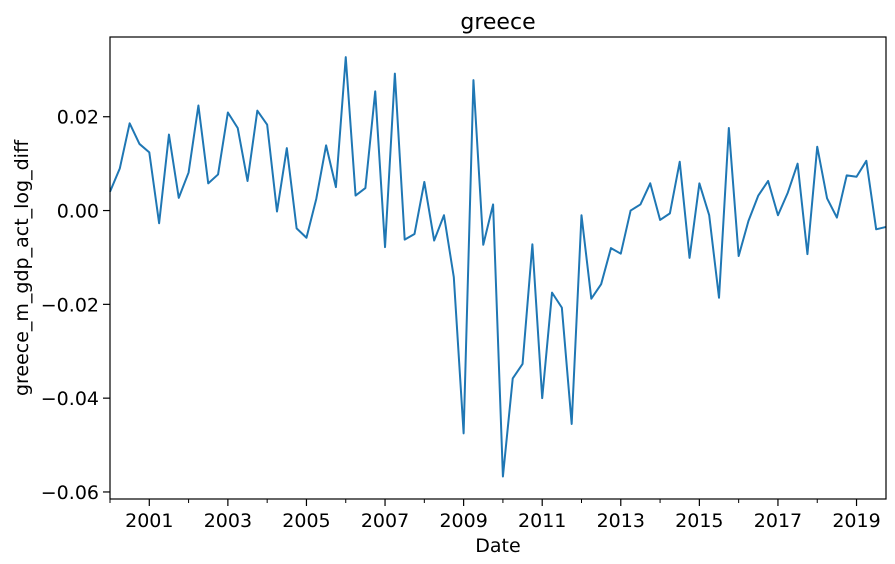  What do you see at coordinates (228, 521) in the screenshot?
I see `x-tick-label: 2003` at bounding box center [228, 521].